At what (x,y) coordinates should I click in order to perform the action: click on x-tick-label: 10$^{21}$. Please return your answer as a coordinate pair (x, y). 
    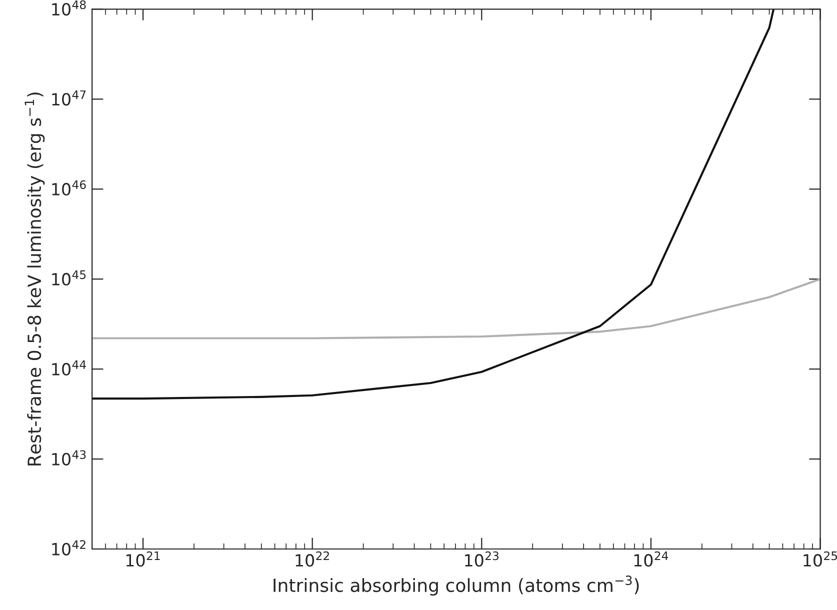
    Looking at the image, I should click on (143, 559).